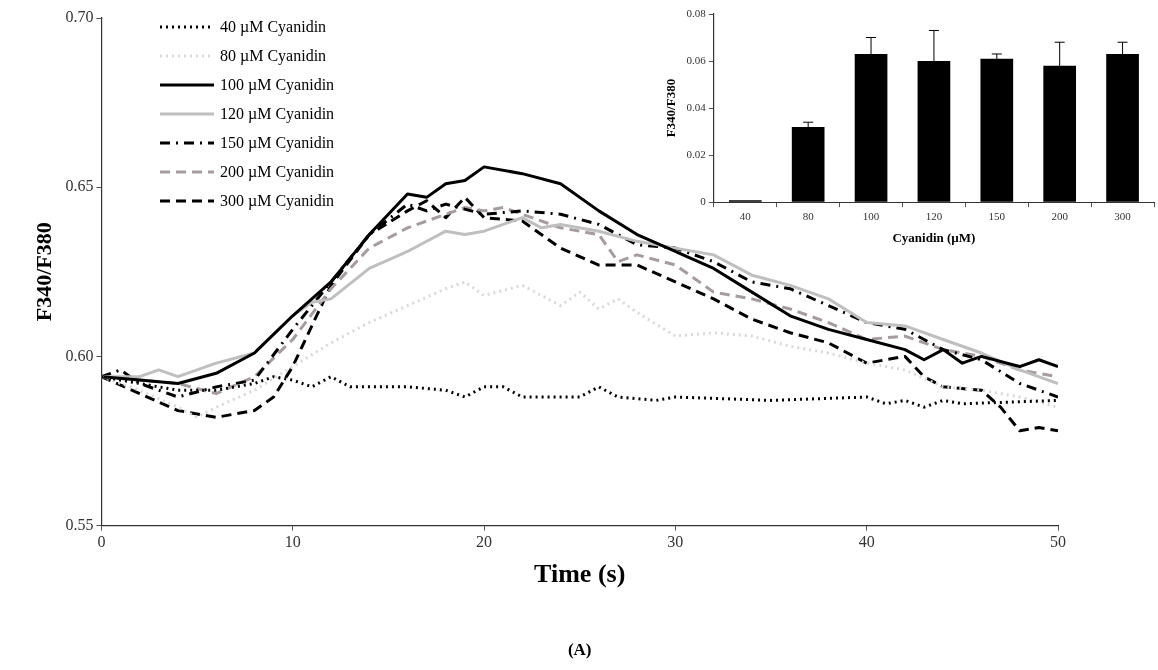 Image resolution: width=1158 pixels, height=670 pixels. What do you see at coordinates (696, 59) in the screenshot?
I see `y-tick-label: 0.06` at bounding box center [696, 59].